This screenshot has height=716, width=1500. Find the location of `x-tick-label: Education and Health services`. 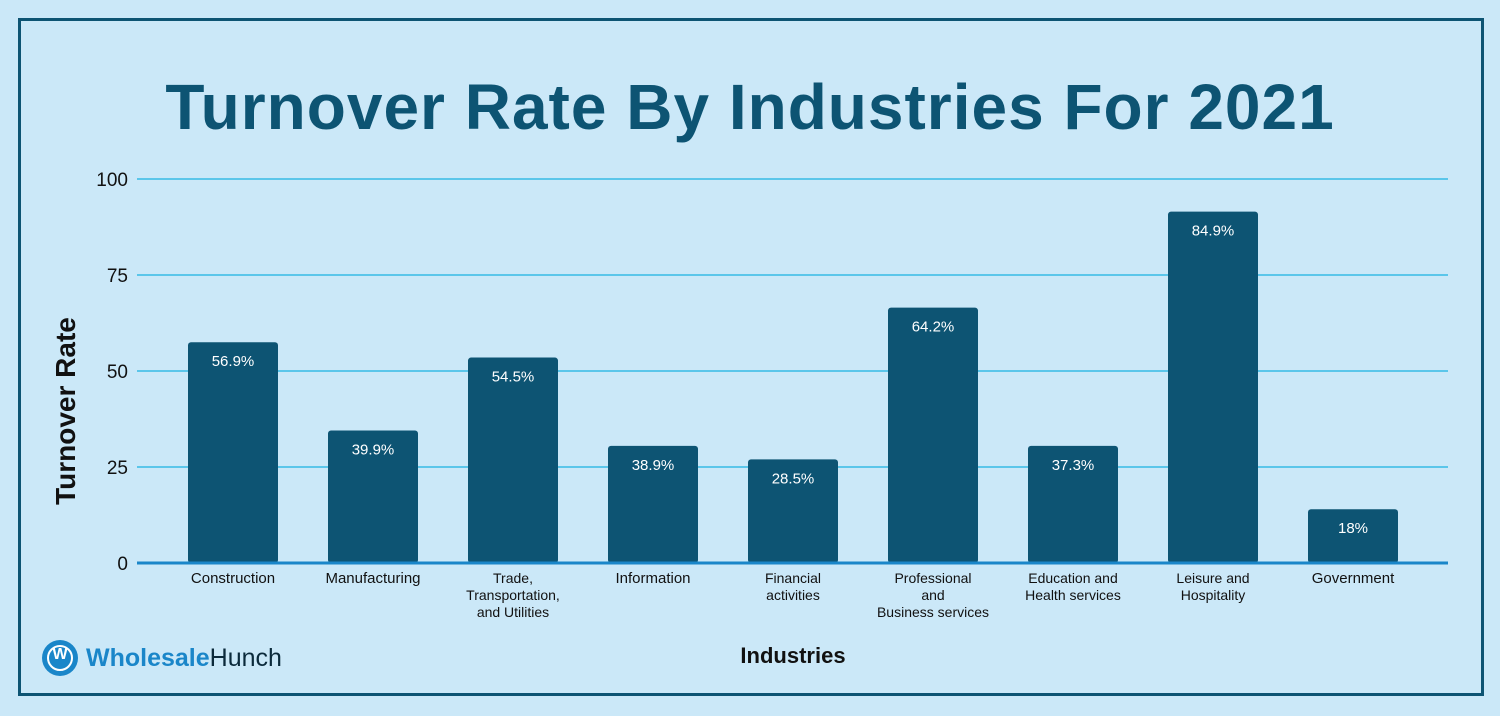

x-tick-label: Education and Health services is located at coordinates (1073, 586).